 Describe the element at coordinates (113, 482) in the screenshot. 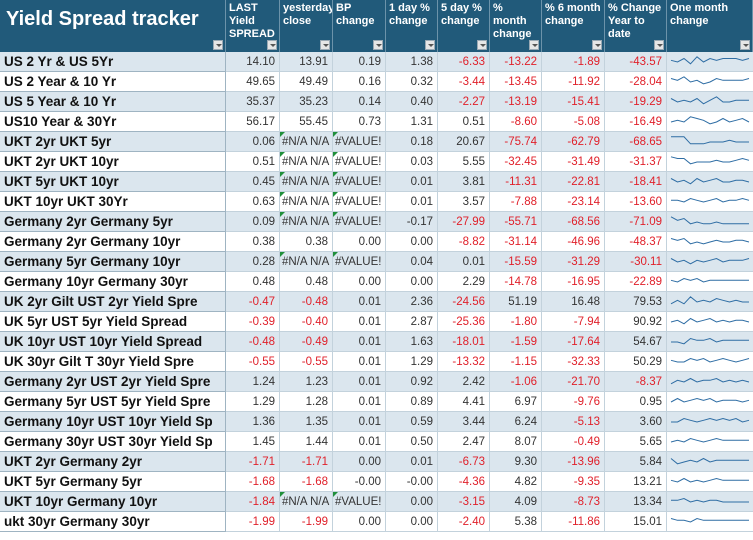

I see `row-name-cell: UKT 5yr Germany 5yr` at that location.